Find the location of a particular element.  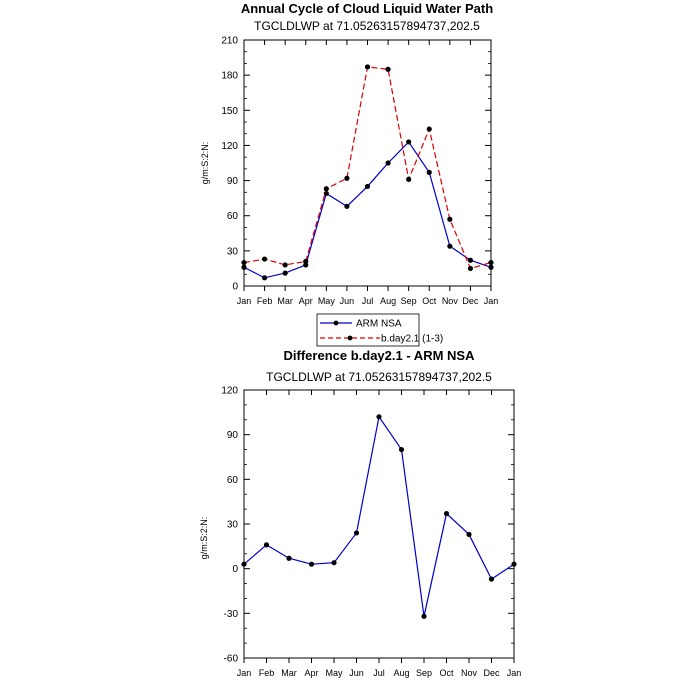

y-tick-label: 150 is located at coordinates (229, 111).